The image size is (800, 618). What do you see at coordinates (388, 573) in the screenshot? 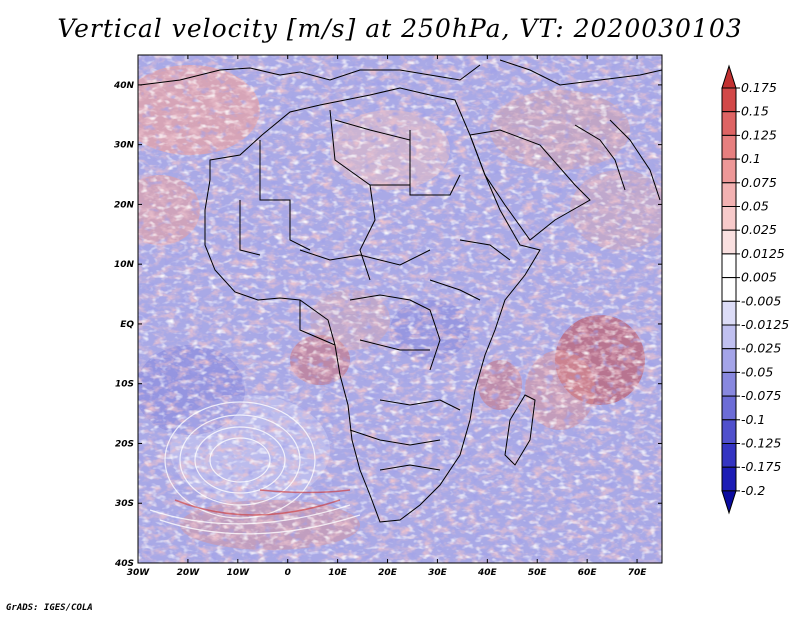
I see `lon-tick-label: 20E` at bounding box center [388, 573].